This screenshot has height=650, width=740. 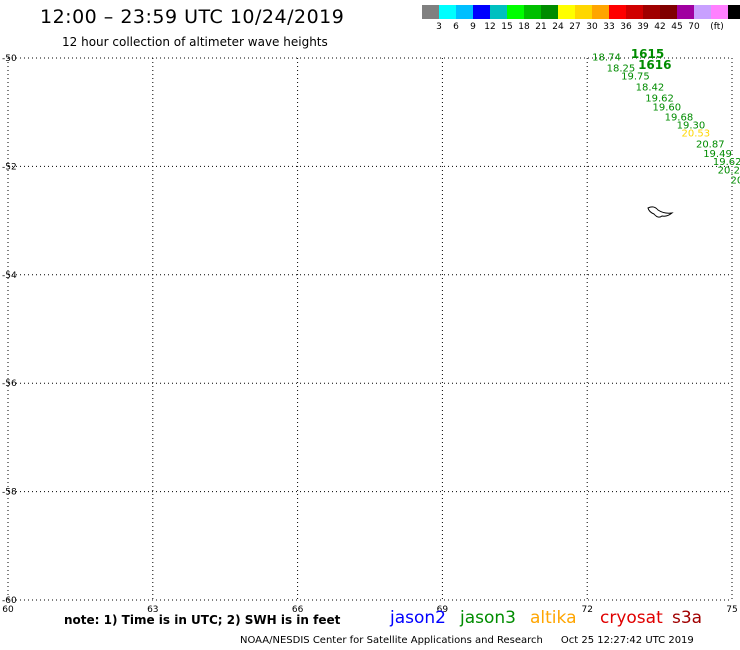 I want to click on x-tick-label: 75, so click(x=731, y=610).